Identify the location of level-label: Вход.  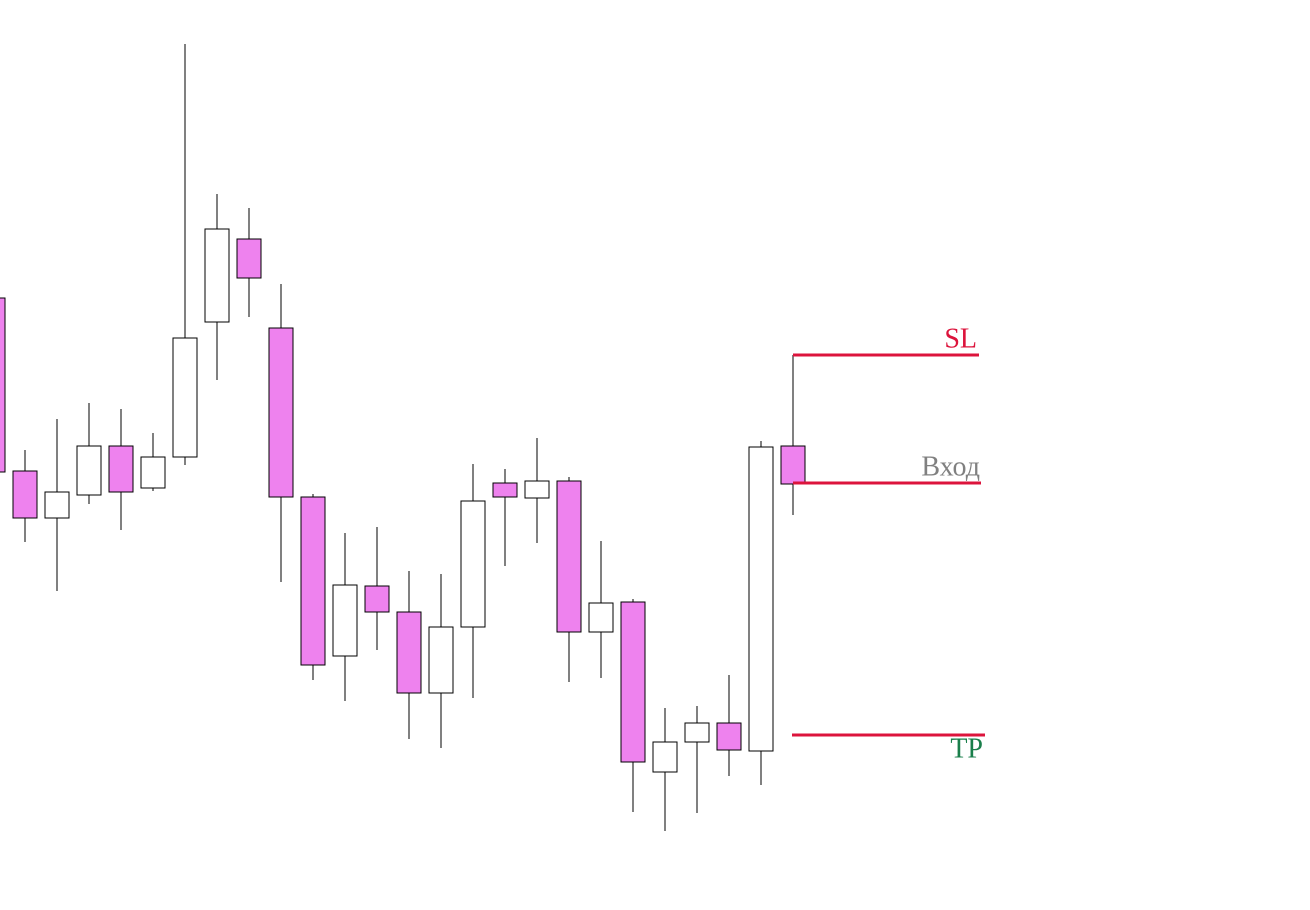
(950, 466).